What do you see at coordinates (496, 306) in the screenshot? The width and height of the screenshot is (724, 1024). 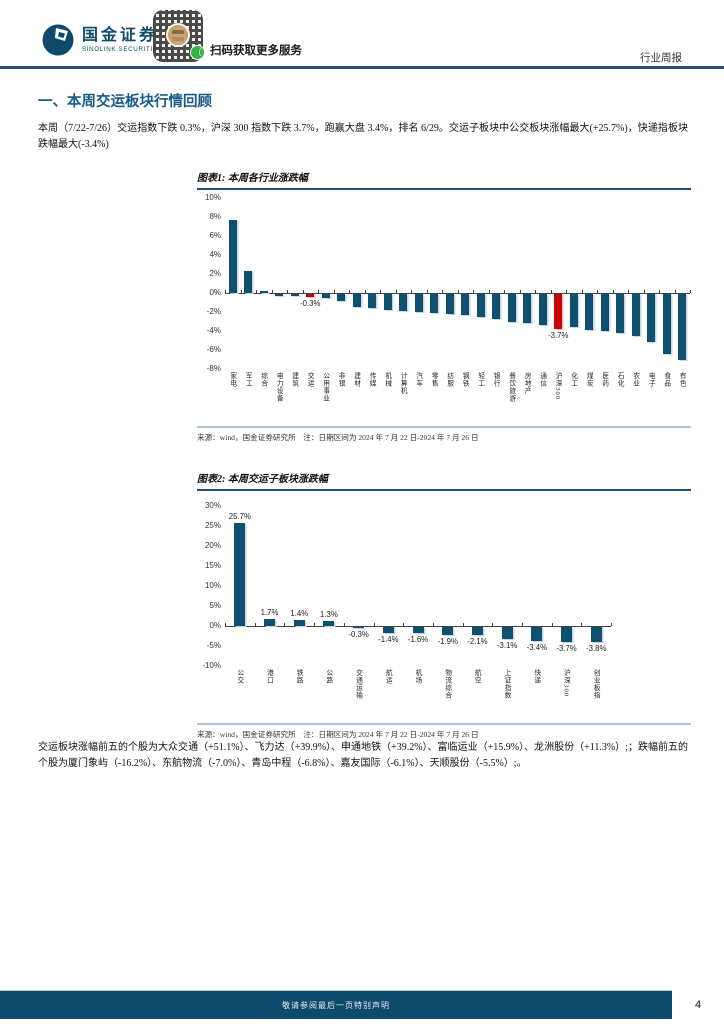 I see `bar-银行` at bounding box center [496, 306].